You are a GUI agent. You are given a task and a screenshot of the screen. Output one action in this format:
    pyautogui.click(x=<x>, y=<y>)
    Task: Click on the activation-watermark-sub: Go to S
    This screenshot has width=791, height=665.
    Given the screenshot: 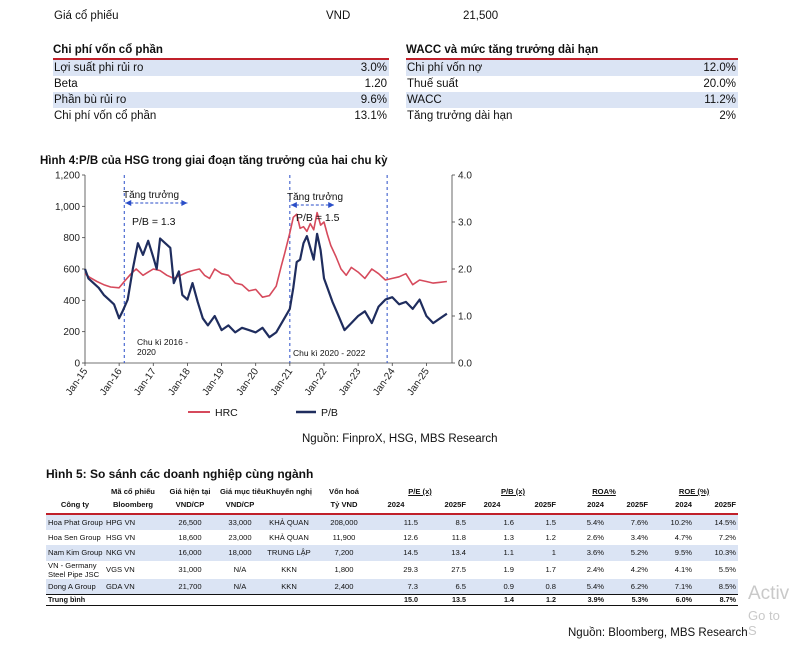 What is the action you would take?
    pyautogui.click(x=764, y=623)
    